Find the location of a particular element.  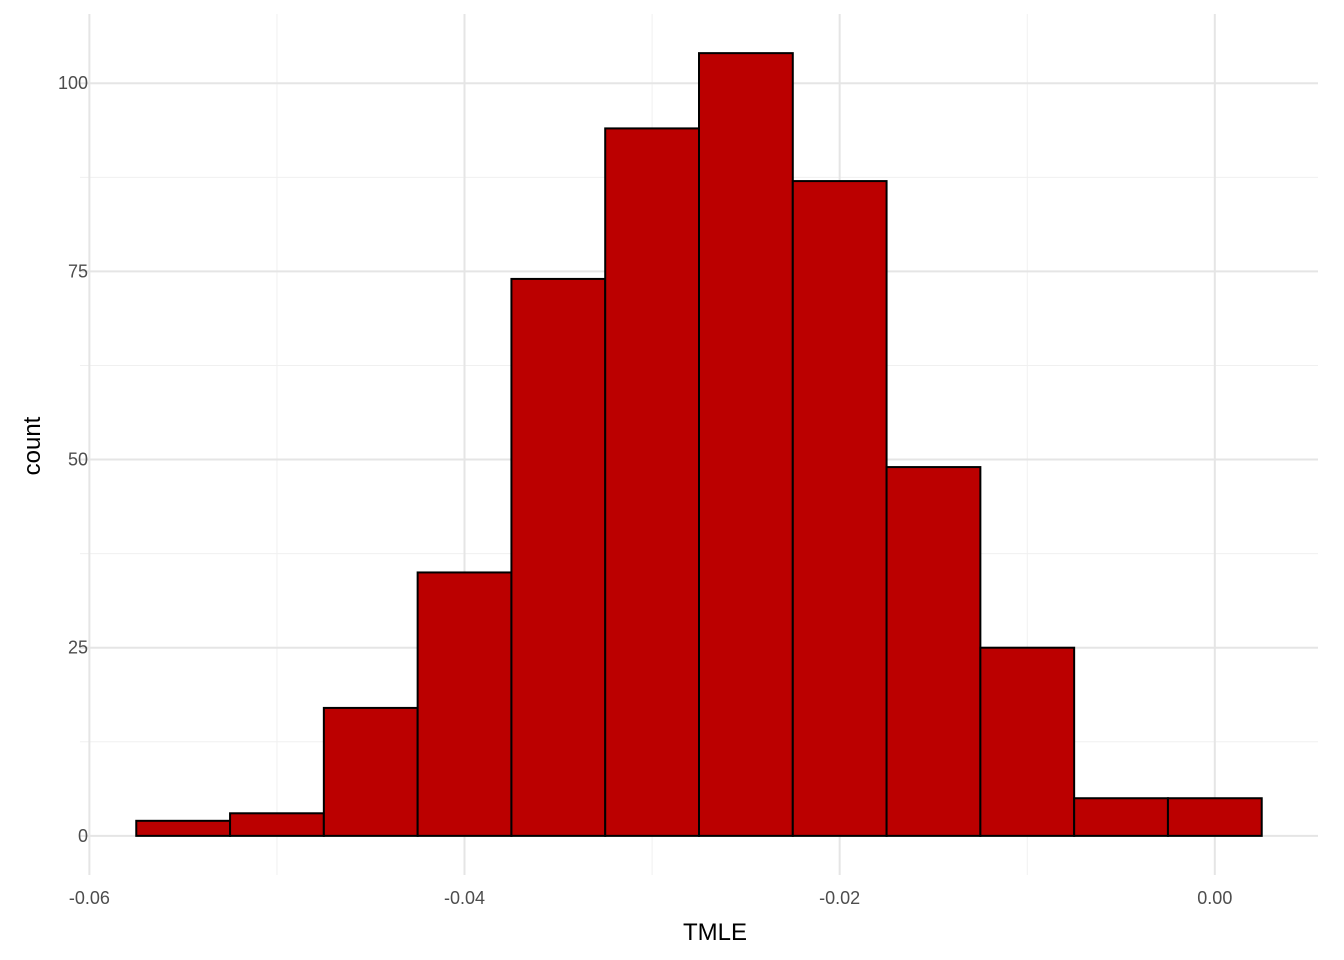

x-tick-label: -0.02 is located at coordinates (839, 898).